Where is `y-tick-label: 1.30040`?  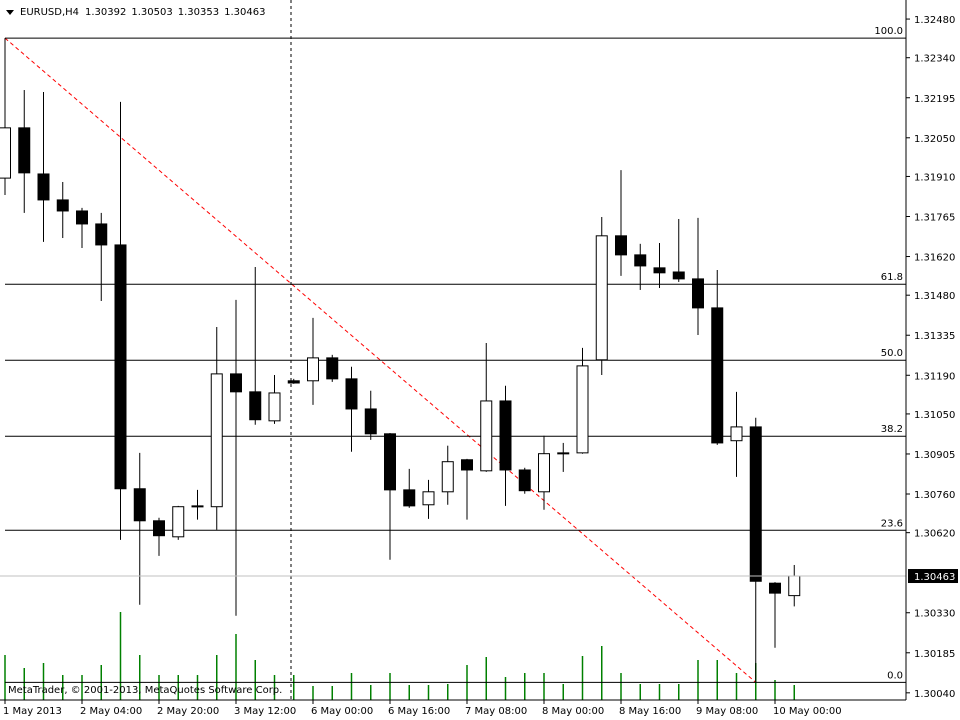 y-tick-label: 1.30040 is located at coordinates (934, 694).